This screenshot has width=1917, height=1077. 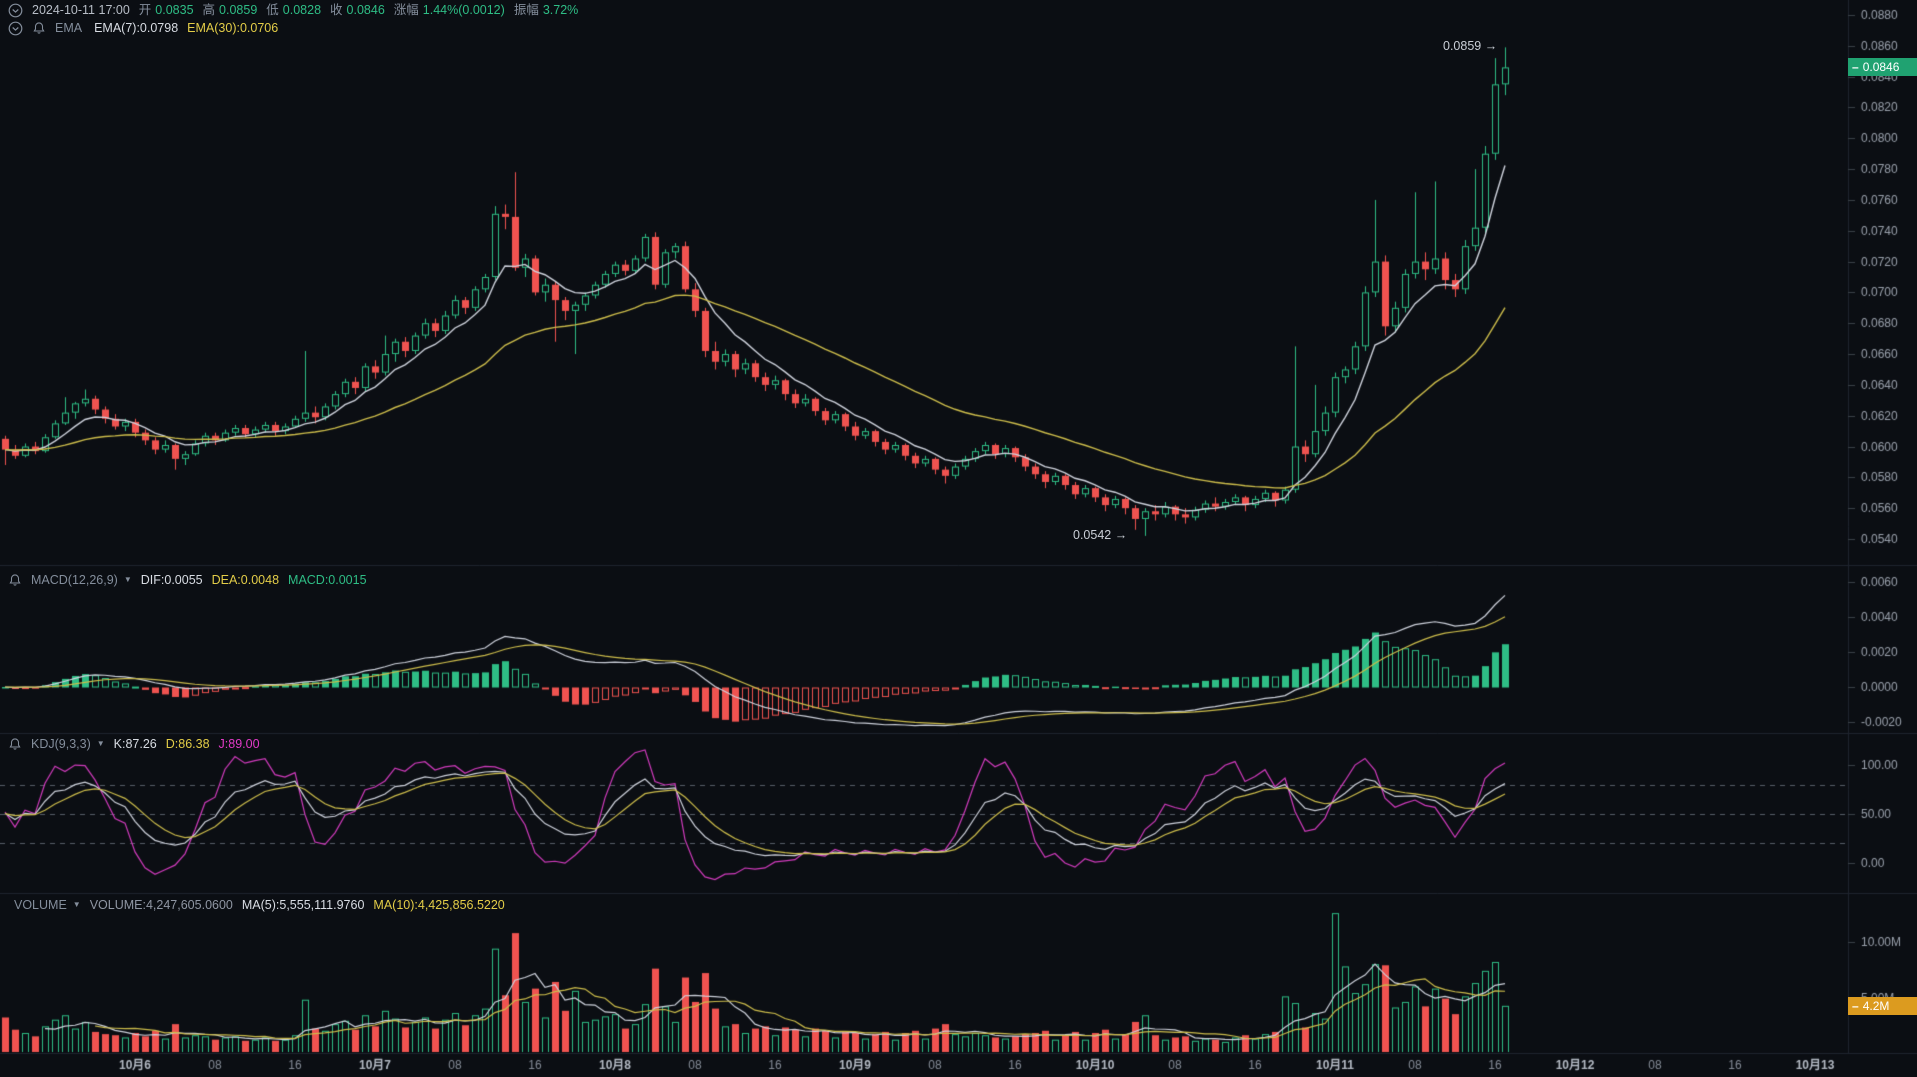 I want to click on open-label: 开, so click(x=145, y=10).